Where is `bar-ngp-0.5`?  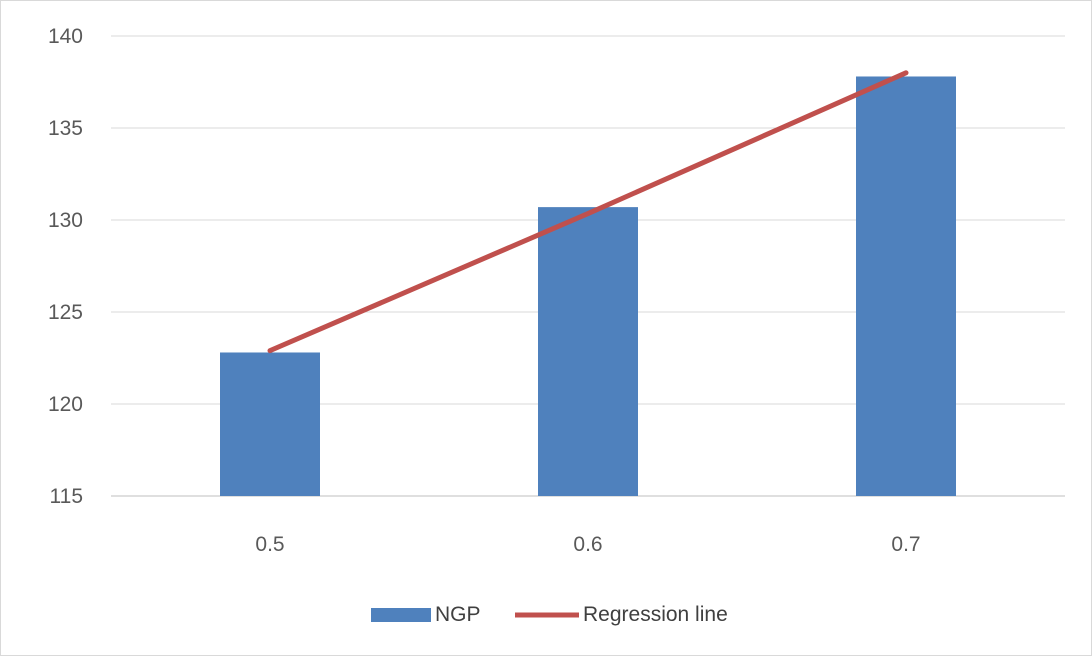
bar-ngp-0.5 is located at coordinates (270, 424).